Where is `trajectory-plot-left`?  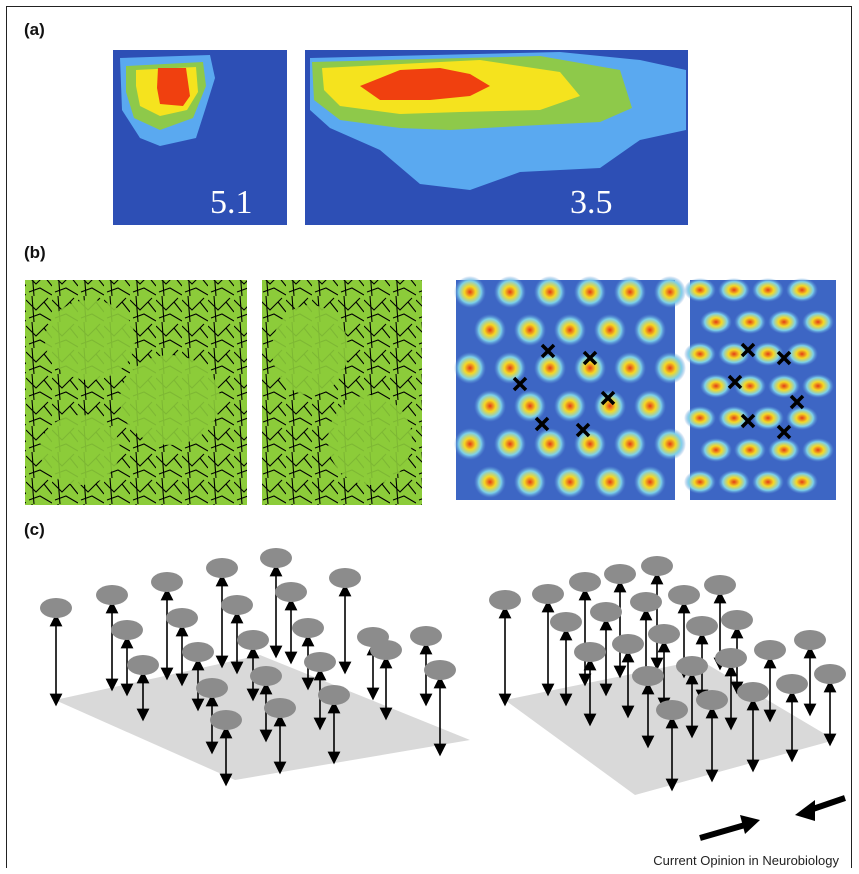 trajectory-plot-left is located at coordinates (136, 392).